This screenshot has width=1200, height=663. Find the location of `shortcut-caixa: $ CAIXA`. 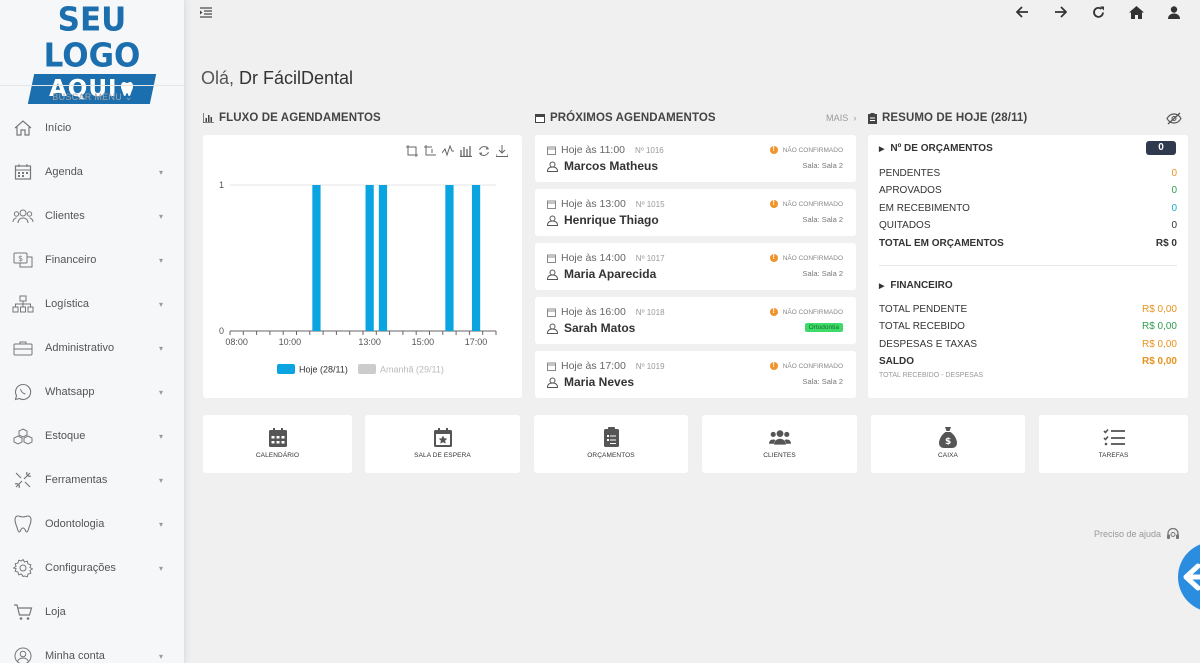

shortcut-caixa: $ CAIXA is located at coordinates (948, 444).